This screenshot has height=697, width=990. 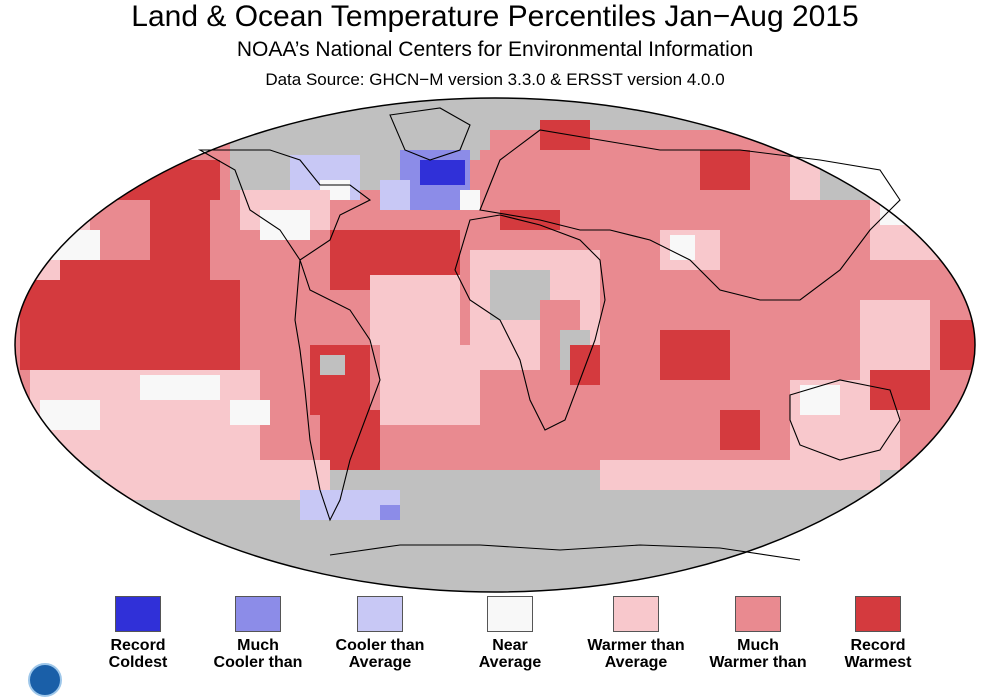 I want to click on legend-label-line1: Near, so click(x=510, y=645).